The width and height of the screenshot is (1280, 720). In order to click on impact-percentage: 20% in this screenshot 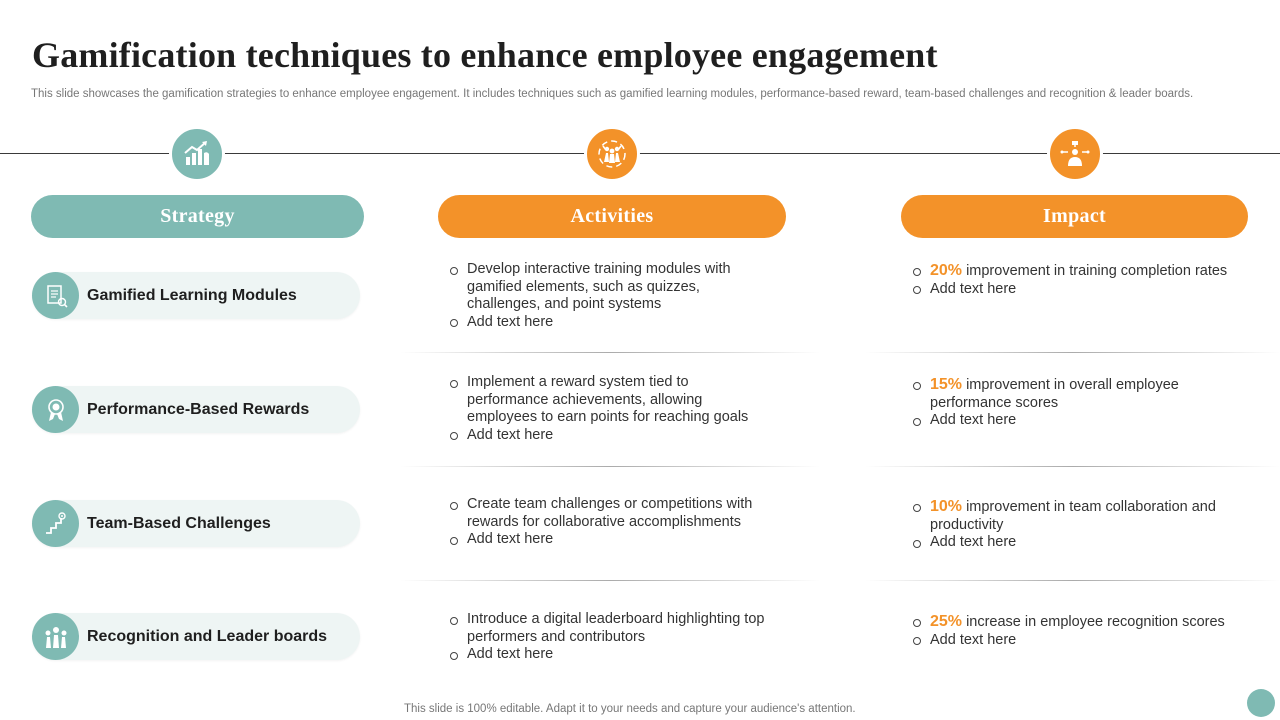, I will do `click(946, 270)`.